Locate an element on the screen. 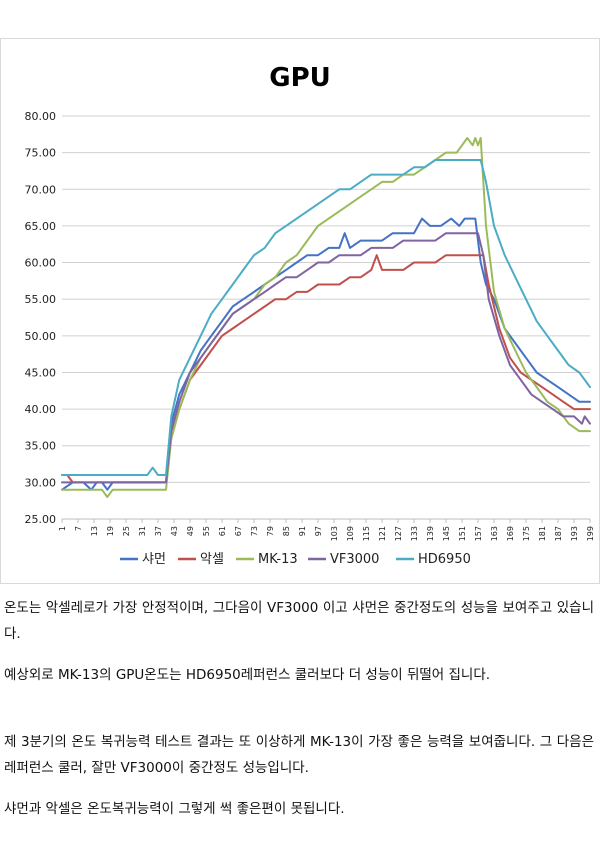 The image size is (600, 848). x-tick-label: 37 is located at coordinates (158, 531).